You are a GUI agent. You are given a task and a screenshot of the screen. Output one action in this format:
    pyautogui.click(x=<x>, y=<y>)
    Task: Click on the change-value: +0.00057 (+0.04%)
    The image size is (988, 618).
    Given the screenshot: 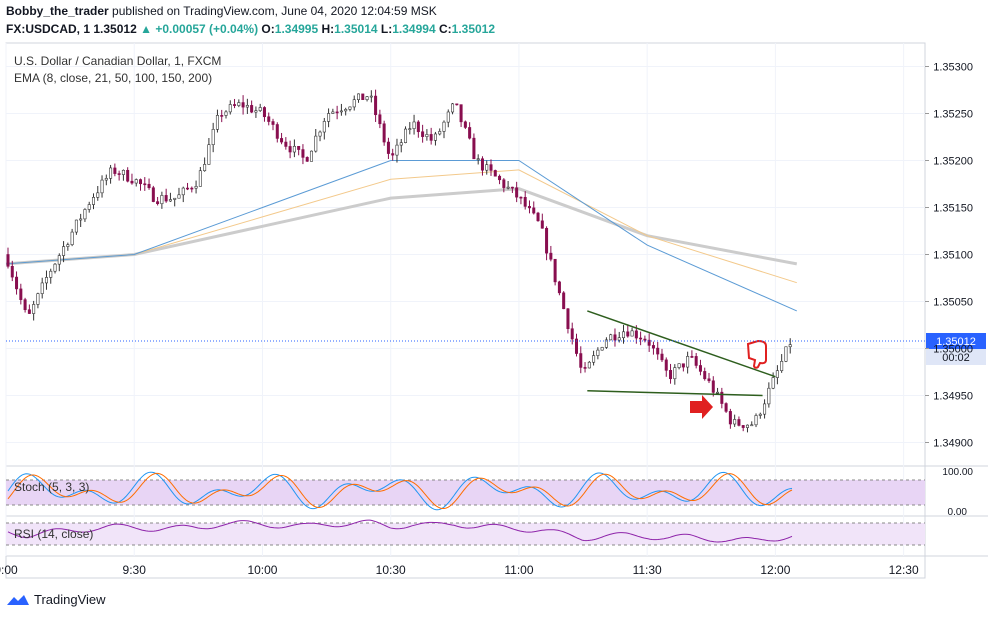 What is the action you would take?
    pyautogui.click(x=207, y=29)
    